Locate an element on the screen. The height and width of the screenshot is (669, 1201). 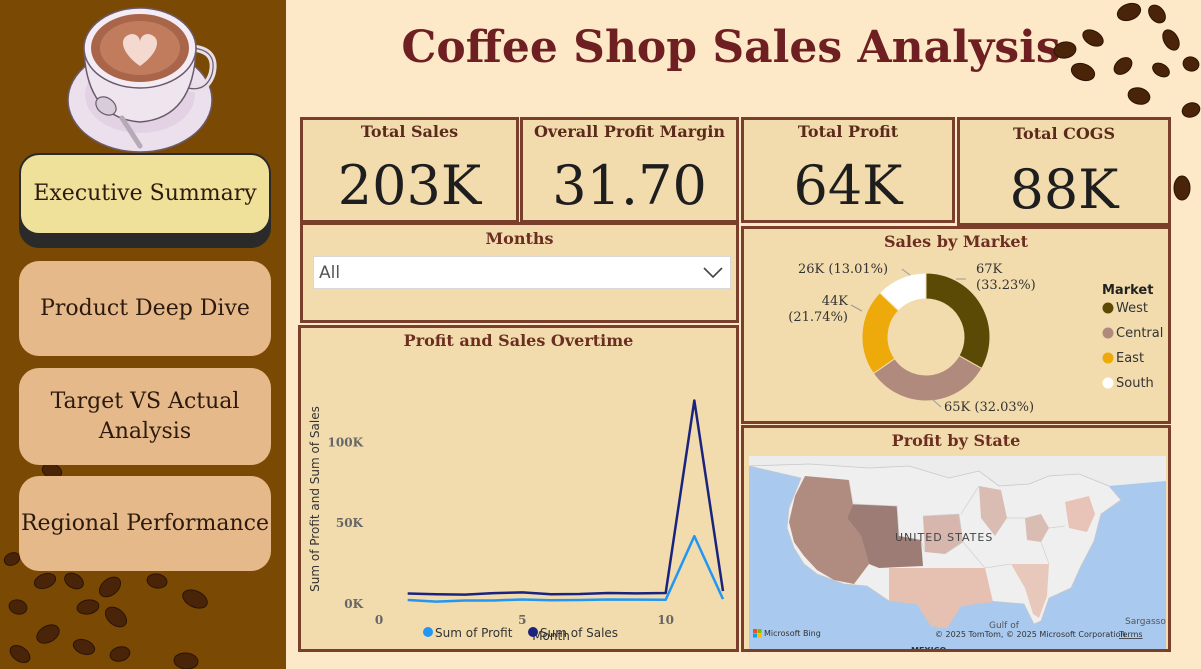
map-east-label: Sargasso is located at coordinates (1145, 622).